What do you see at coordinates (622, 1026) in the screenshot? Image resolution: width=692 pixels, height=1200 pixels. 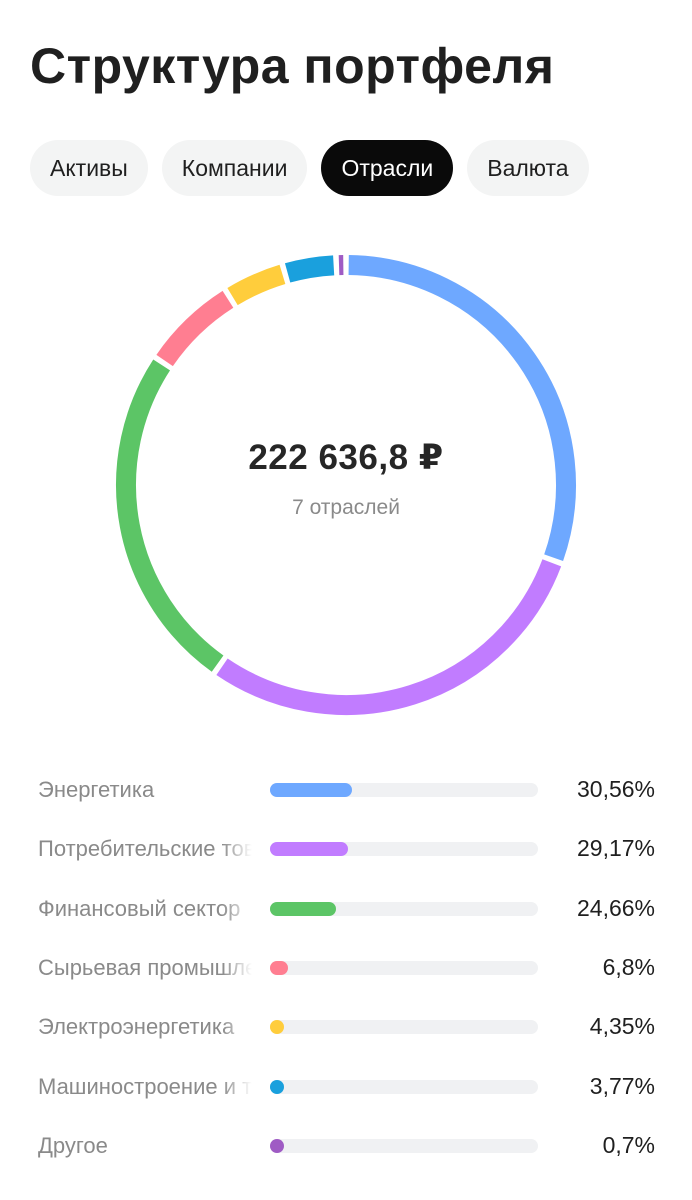 I see `legend-percent: 4,35%` at bounding box center [622, 1026].